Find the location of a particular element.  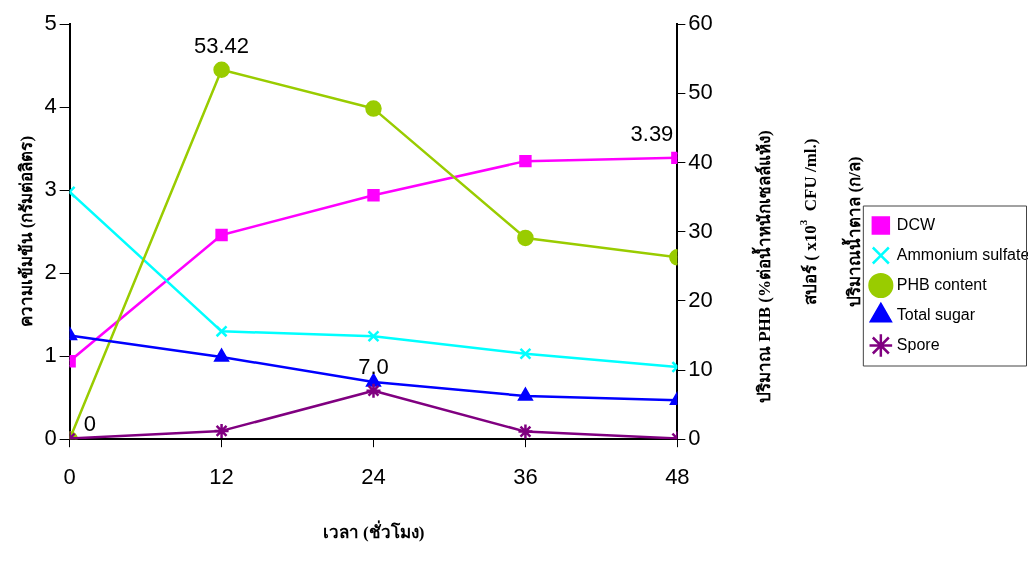

data-label: 7.0 is located at coordinates (373, 366).